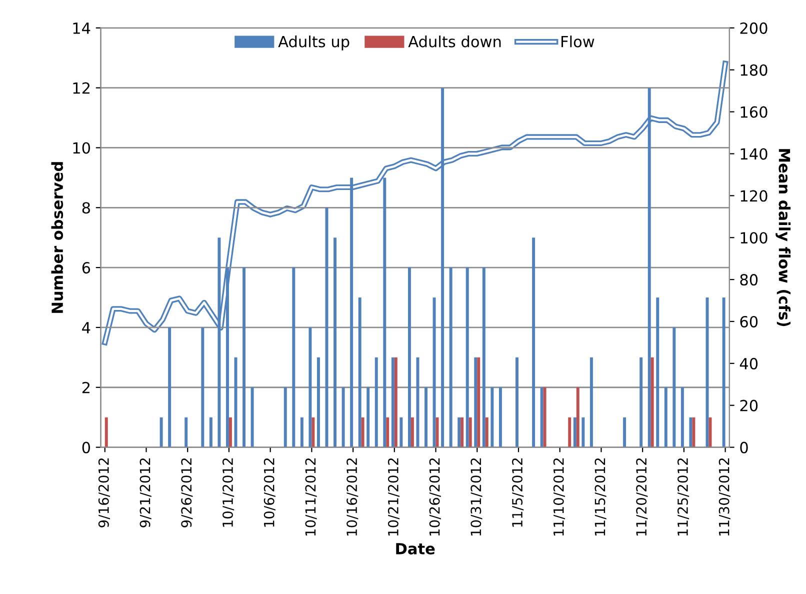 This screenshot has height=594, width=806. What do you see at coordinates (454, 42) in the screenshot?
I see `legend-label: Adults down` at bounding box center [454, 42].